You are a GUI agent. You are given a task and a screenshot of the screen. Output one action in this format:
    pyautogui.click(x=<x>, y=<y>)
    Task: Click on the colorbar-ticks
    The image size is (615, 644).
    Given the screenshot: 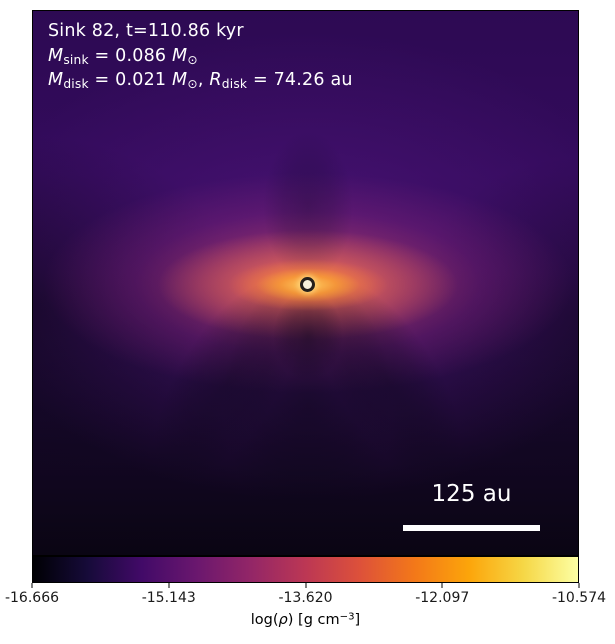 What is the action you would take?
    pyautogui.click(x=305, y=586)
    